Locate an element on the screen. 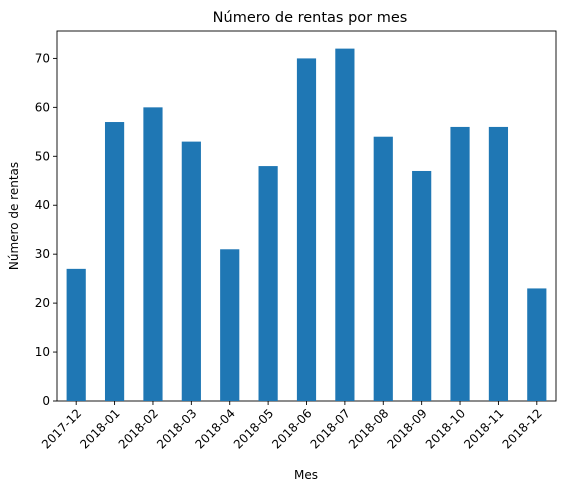  y-axis-label: Número de rentas is located at coordinates (14, 216).